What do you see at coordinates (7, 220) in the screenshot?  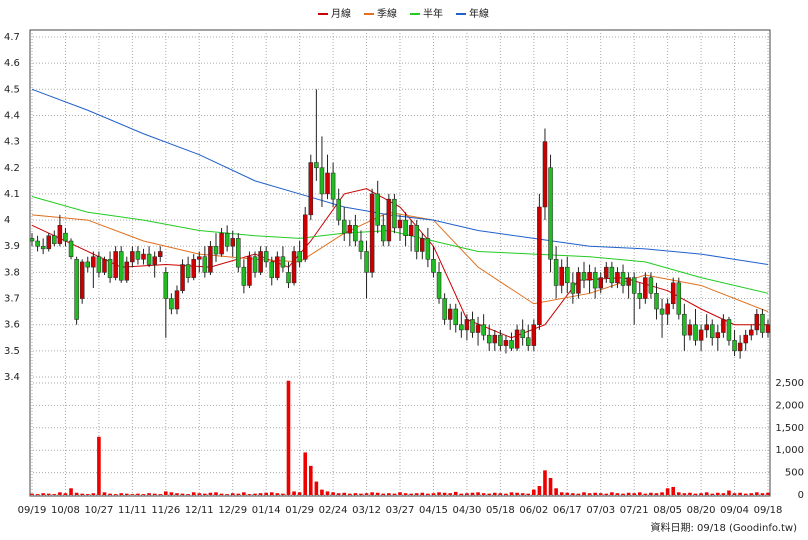 I see `y-tick-label: 4` at bounding box center [7, 220].